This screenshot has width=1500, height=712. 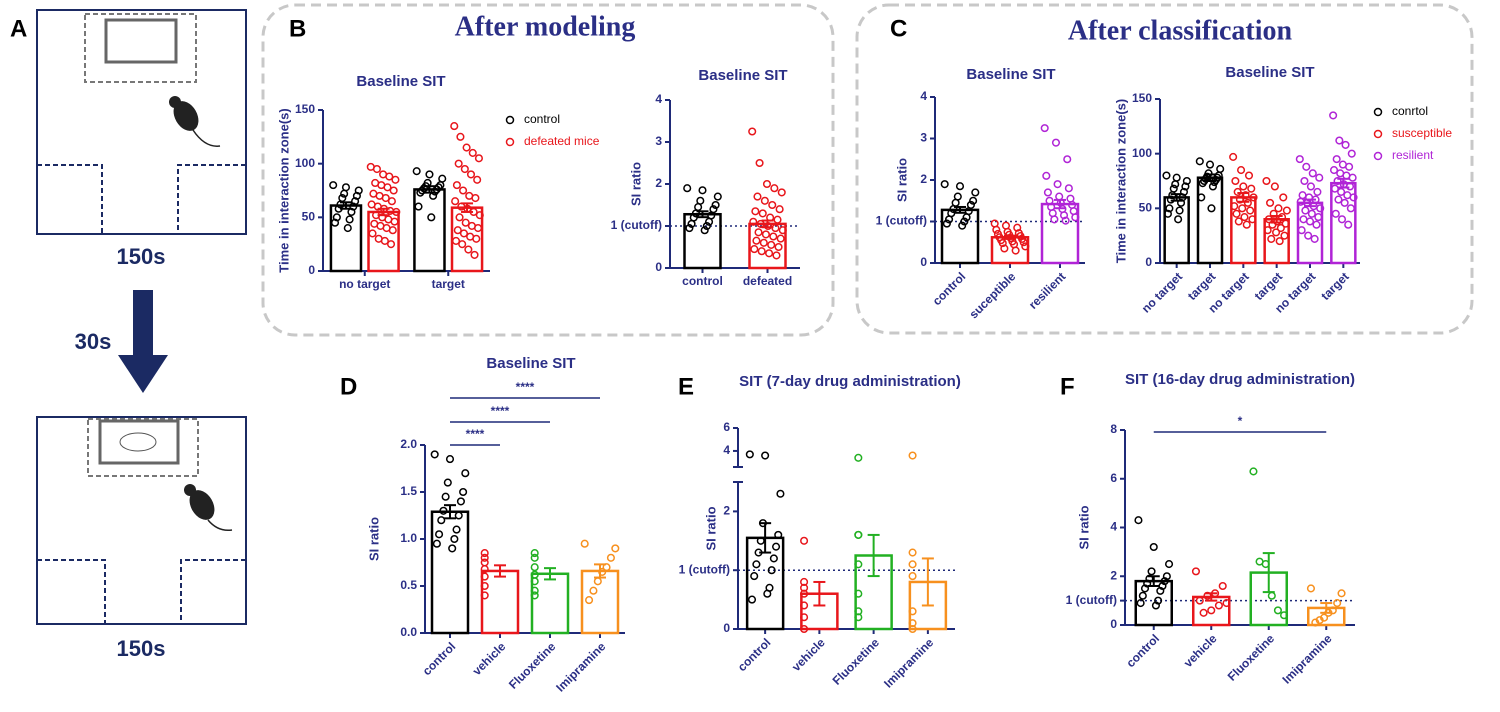 What do you see at coordinates (1200, 650) in the screenshot?
I see `x-tick-label: vehicle` at bounding box center [1200, 650].